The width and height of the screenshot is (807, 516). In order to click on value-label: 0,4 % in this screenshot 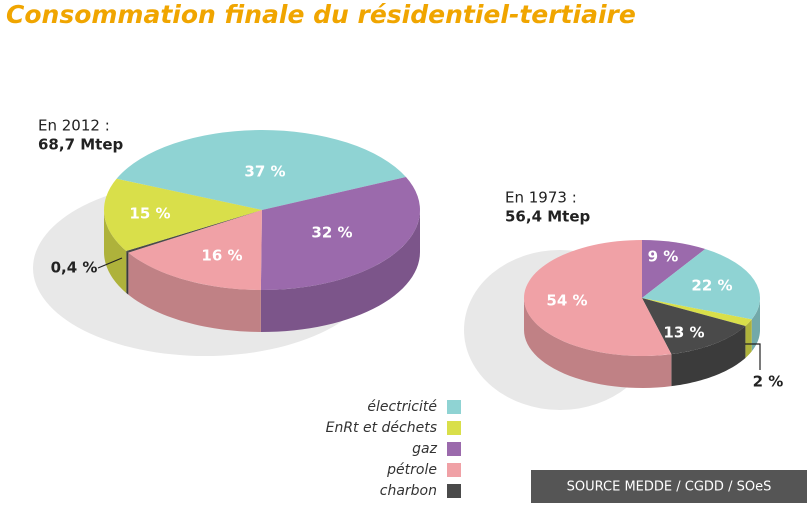, I will do `click(74, 268)`.